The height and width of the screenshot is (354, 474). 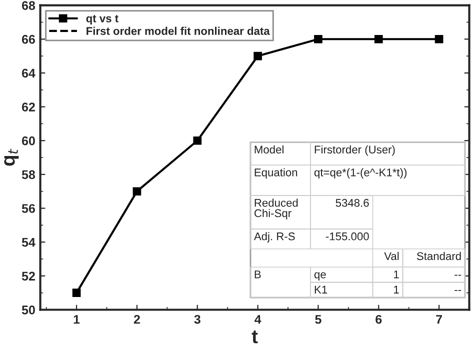 I want to click on y-tick-label: 56, so click(x=28, y=208).